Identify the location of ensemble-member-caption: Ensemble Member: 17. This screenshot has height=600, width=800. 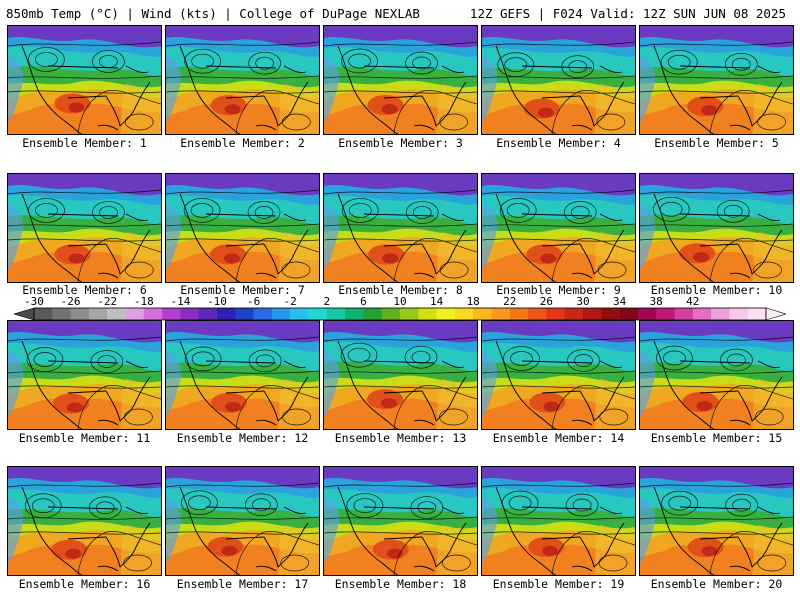
(242, 584).